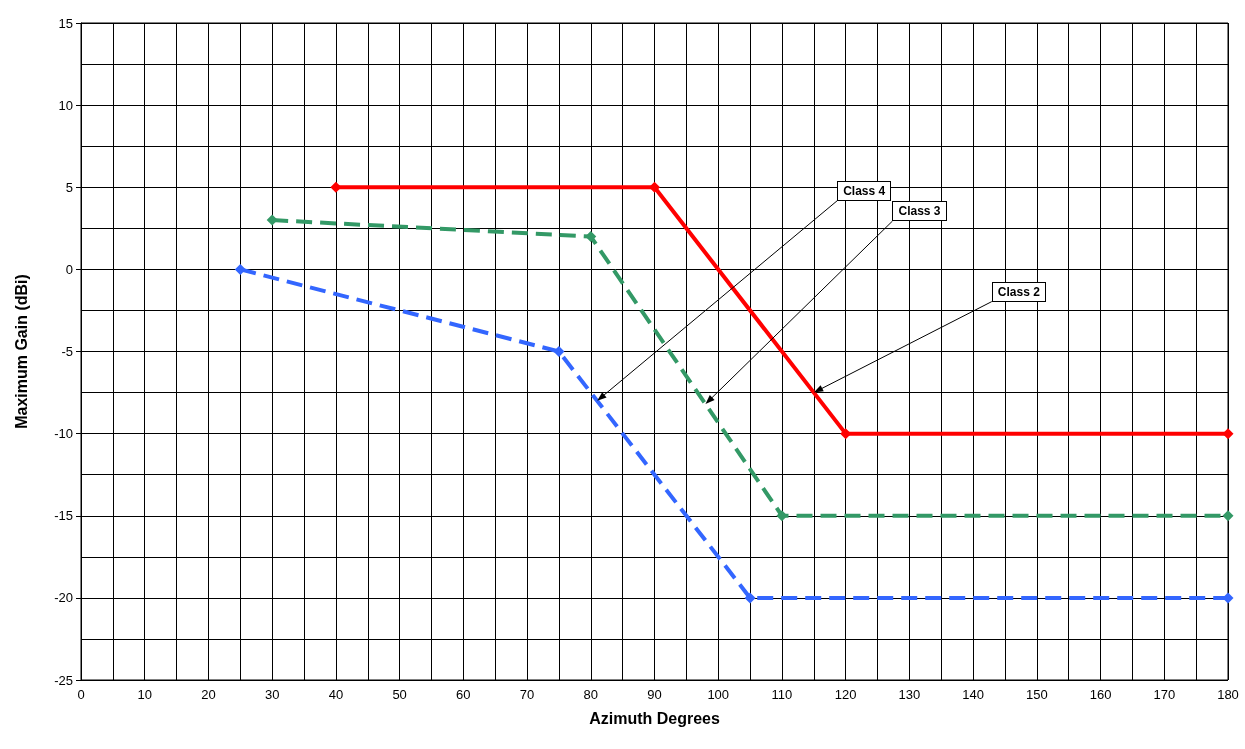 This screenshot has width=1245, height=749. Describe the element at coordinates (718, 694) in the screenshot. I see `x-tick-label: 100` at that location.